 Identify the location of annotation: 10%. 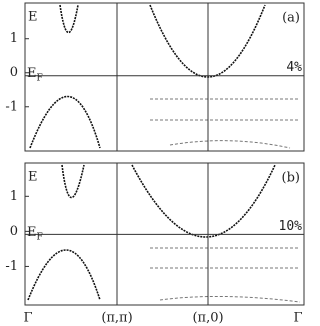
(291, 226).